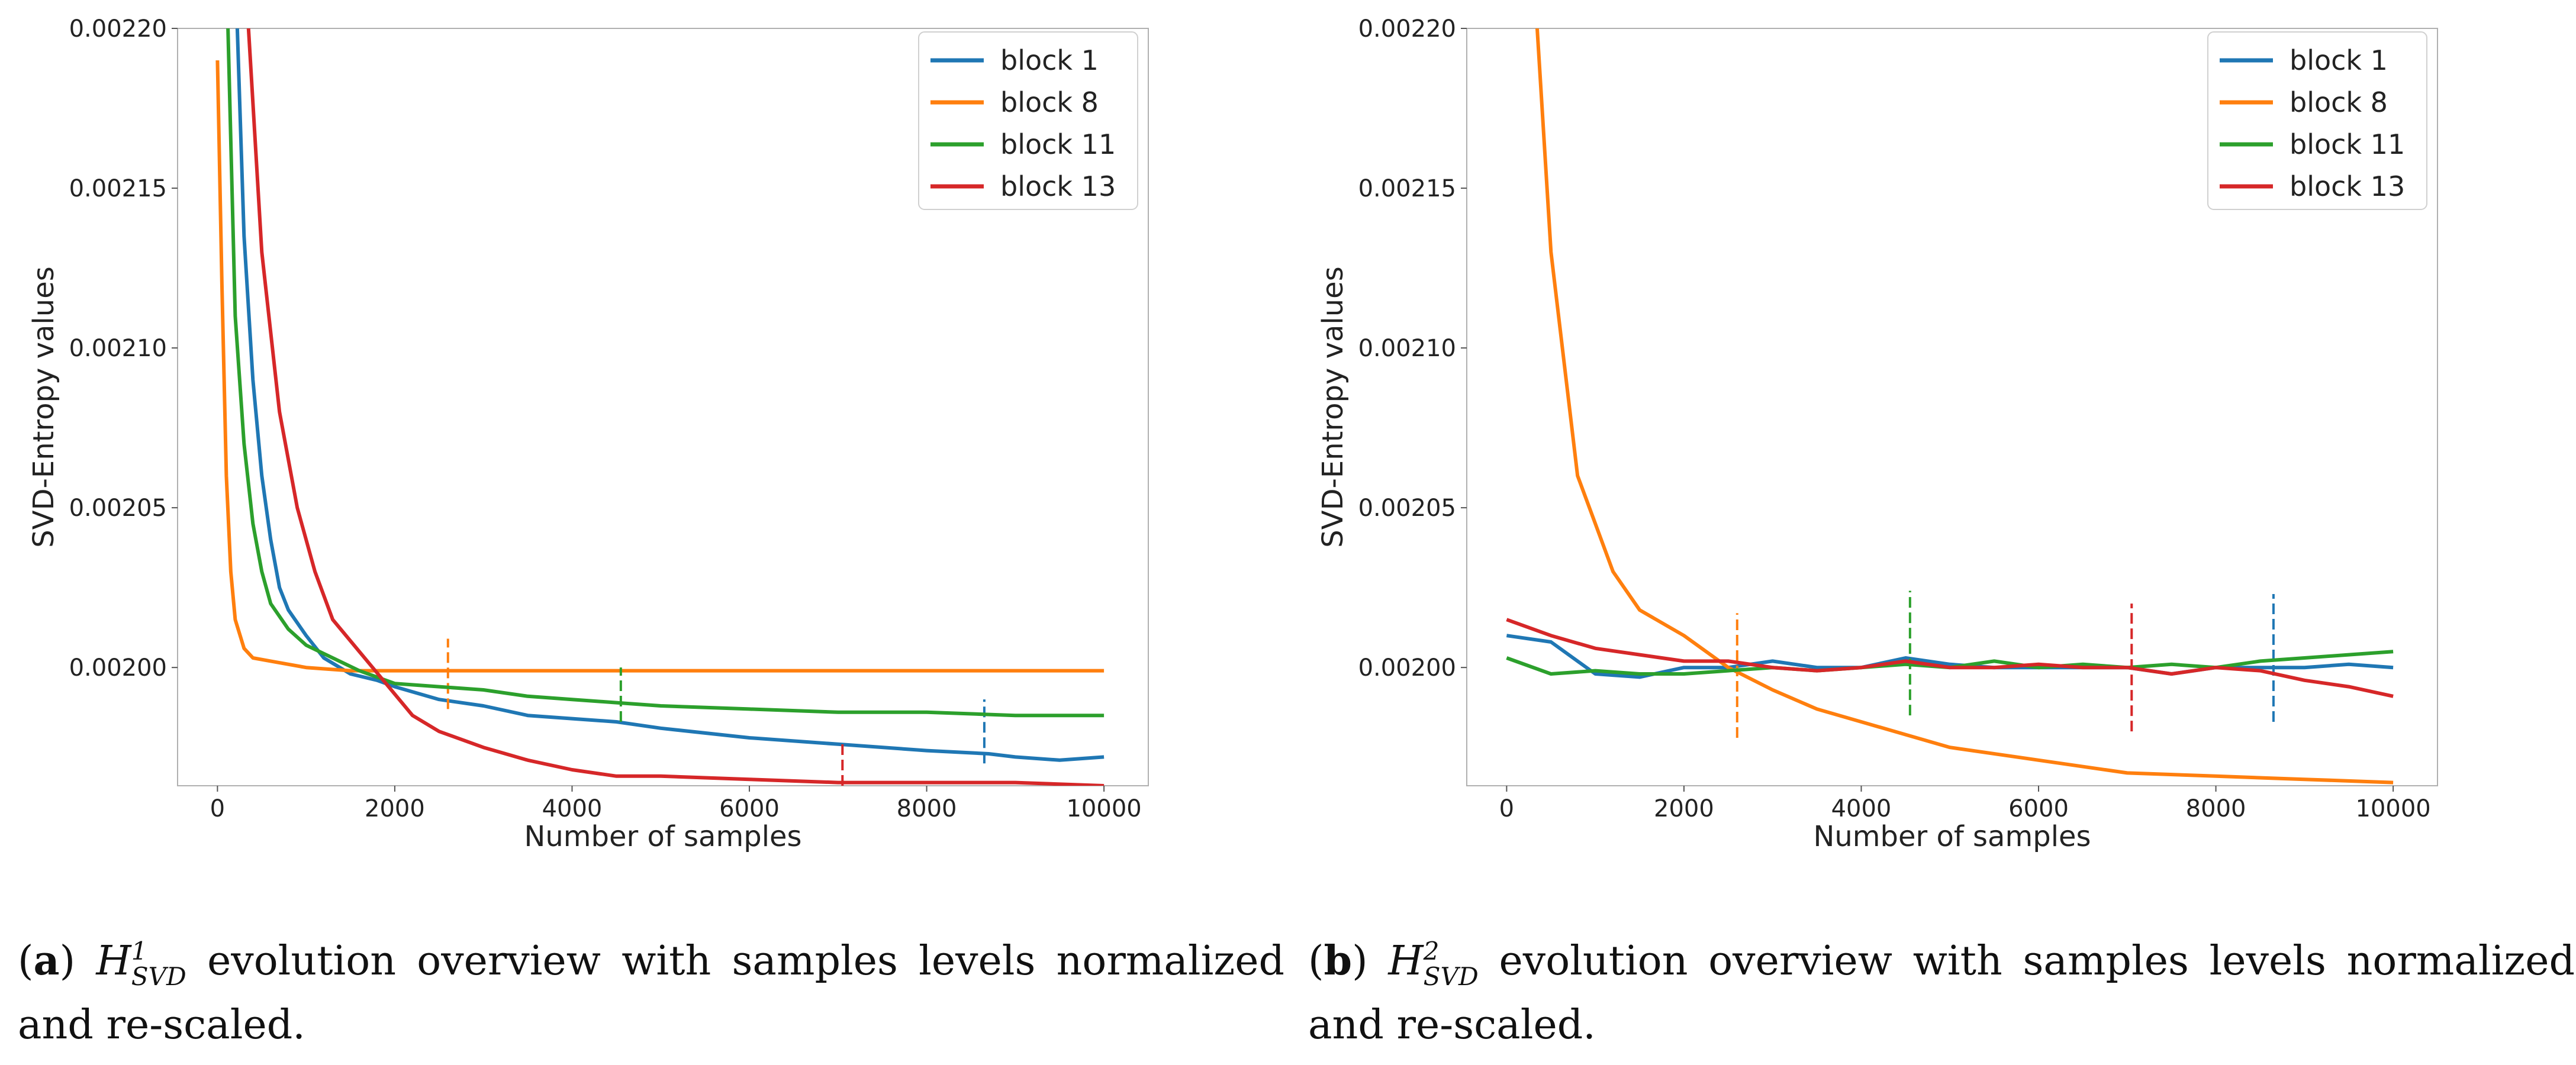 The image size is (2576, 1065). Describe the element at coordinates (1451, 976) in the screenshot. I see `caption-b-symbol-sub: SVD` at that location.